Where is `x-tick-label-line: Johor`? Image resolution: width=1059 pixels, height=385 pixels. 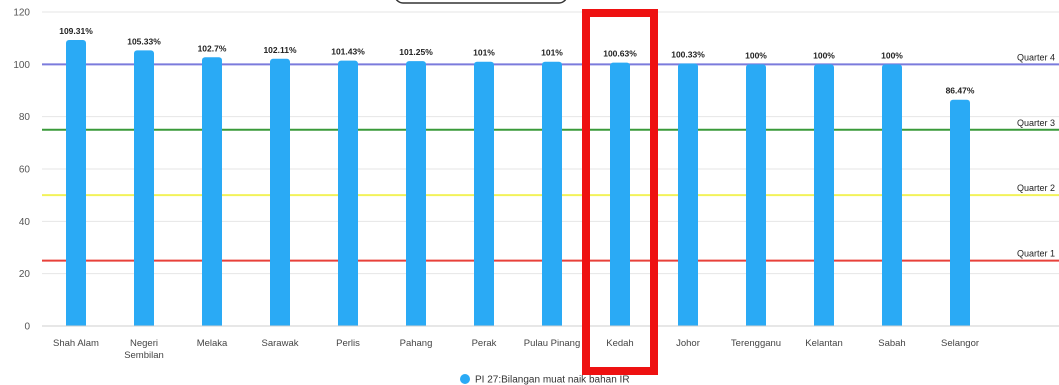
x-tick-label-line: Johor is located at coordinates (688, 343).